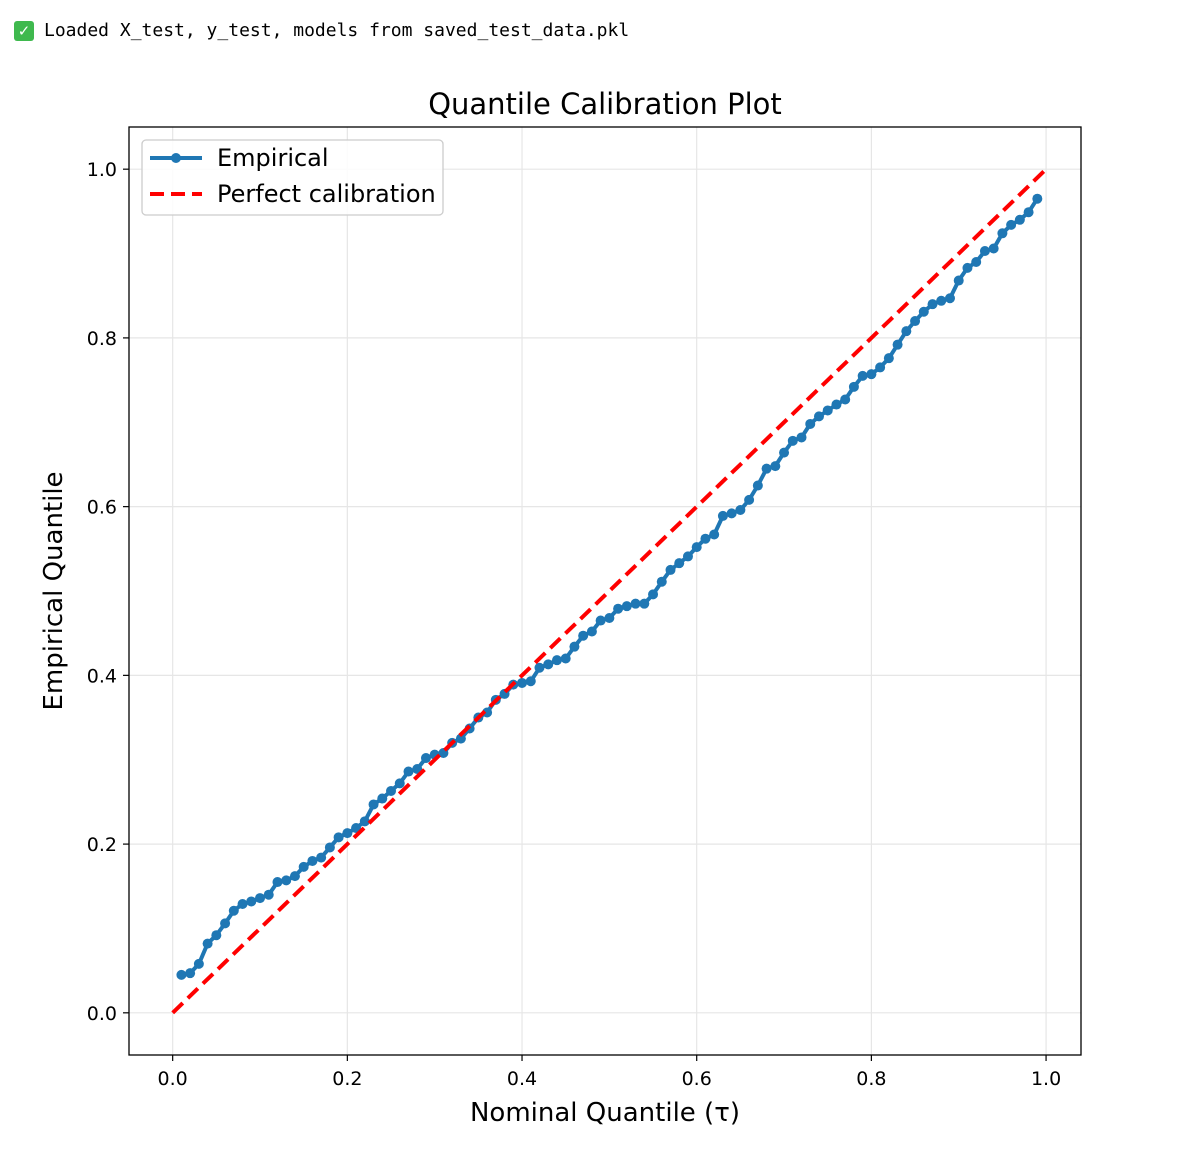 Image resolution: width=1200 pixels, height=1160 pixels. What do you see at coordinates (54, 590) in the screenshot?
I see `y-axis-label: Empirical Quantile` at bounding box center [54, 590].